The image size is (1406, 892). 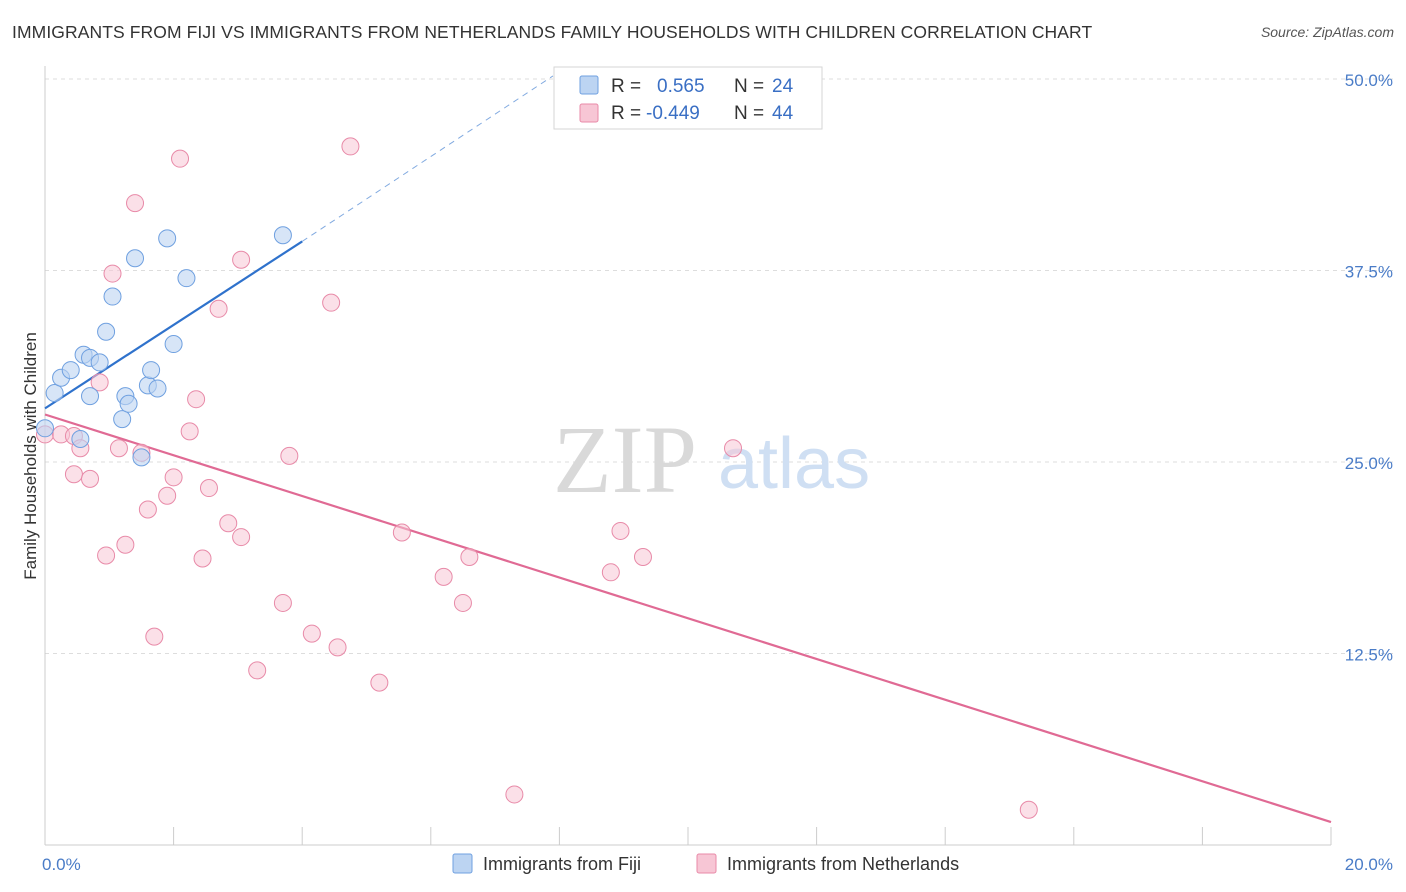 What do you see at coordinates (589, 113) in the screenshot?
I see `legend-swatch-netherlands` at bounding box center [589, 113].